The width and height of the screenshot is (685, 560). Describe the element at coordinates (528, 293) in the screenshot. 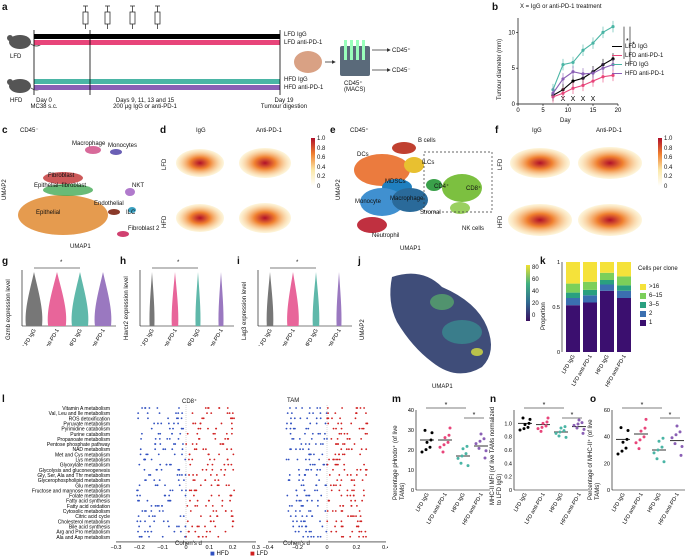

I see `colorbar` at that location.